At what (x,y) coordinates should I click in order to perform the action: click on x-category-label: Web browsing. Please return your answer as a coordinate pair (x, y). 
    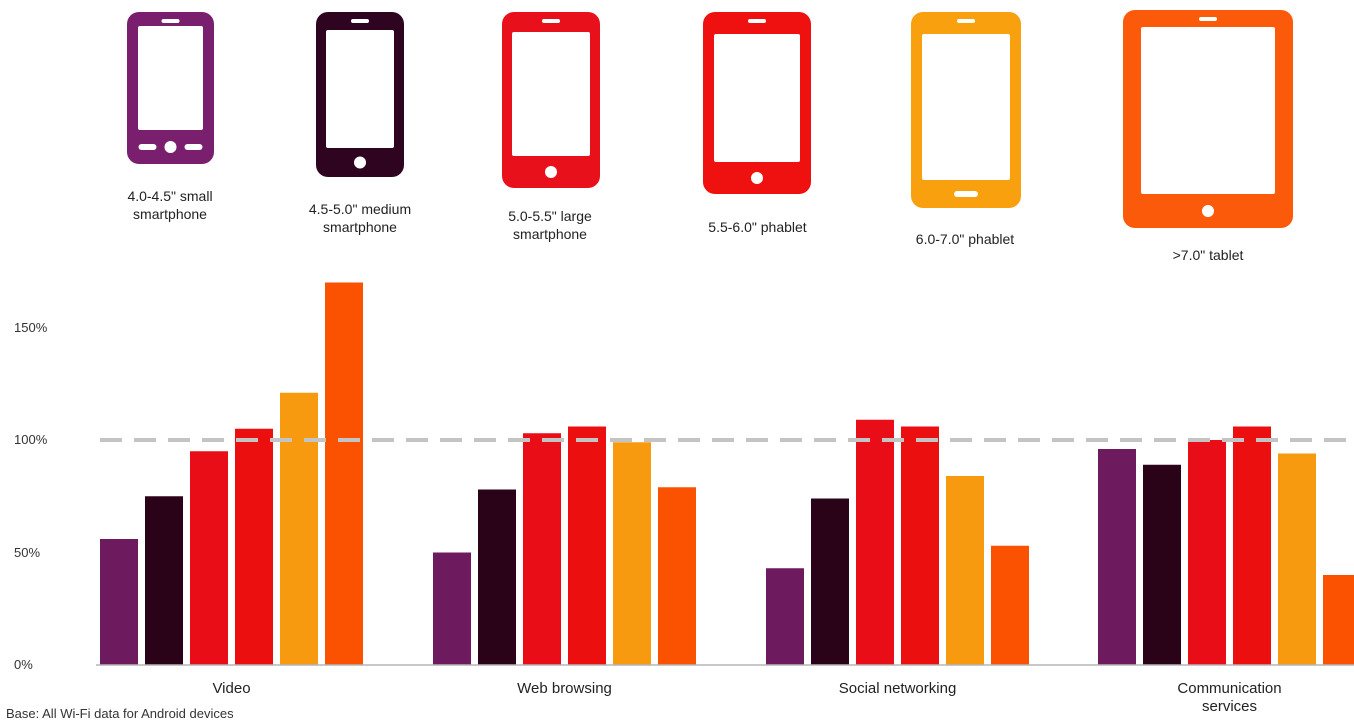
    Looking at the image, I should click on (564, 688).